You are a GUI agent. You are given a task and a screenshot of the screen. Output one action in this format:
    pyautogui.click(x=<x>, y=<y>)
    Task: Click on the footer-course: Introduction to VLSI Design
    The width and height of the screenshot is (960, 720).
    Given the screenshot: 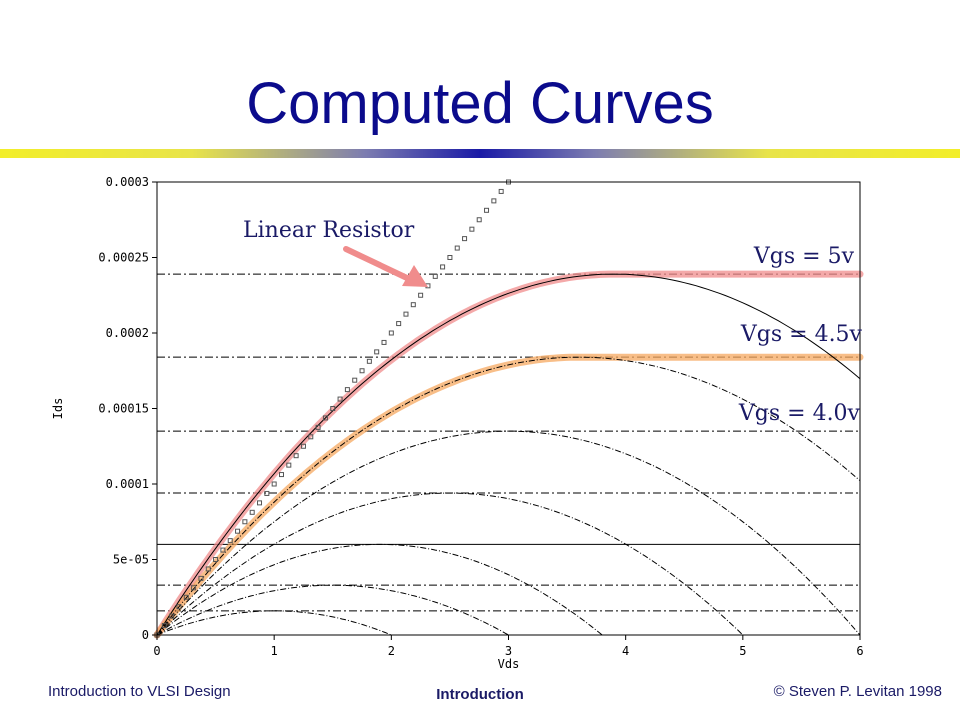 What is the action you would take?
    pyautogui.click(x=139, y=691)
    